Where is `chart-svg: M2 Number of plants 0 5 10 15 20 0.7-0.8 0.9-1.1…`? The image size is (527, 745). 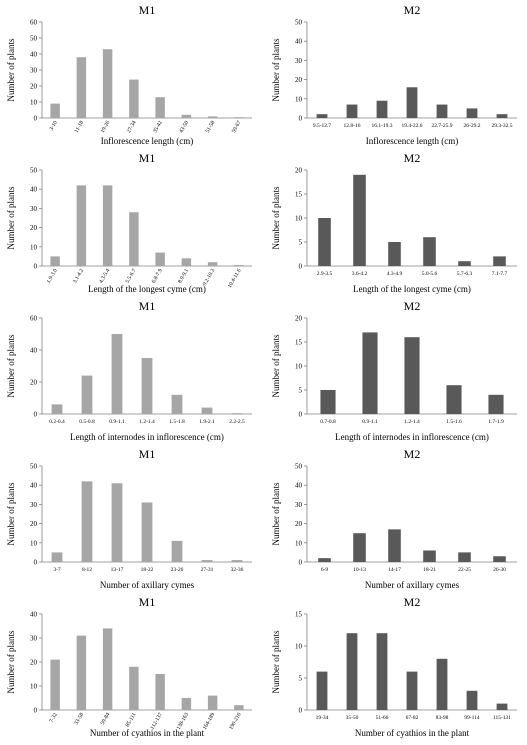
chart-svg: M2 Number of plants 0 5 10 15 20 0.7-0.8 0.9-1.1… is located at coordinates (394, 370).